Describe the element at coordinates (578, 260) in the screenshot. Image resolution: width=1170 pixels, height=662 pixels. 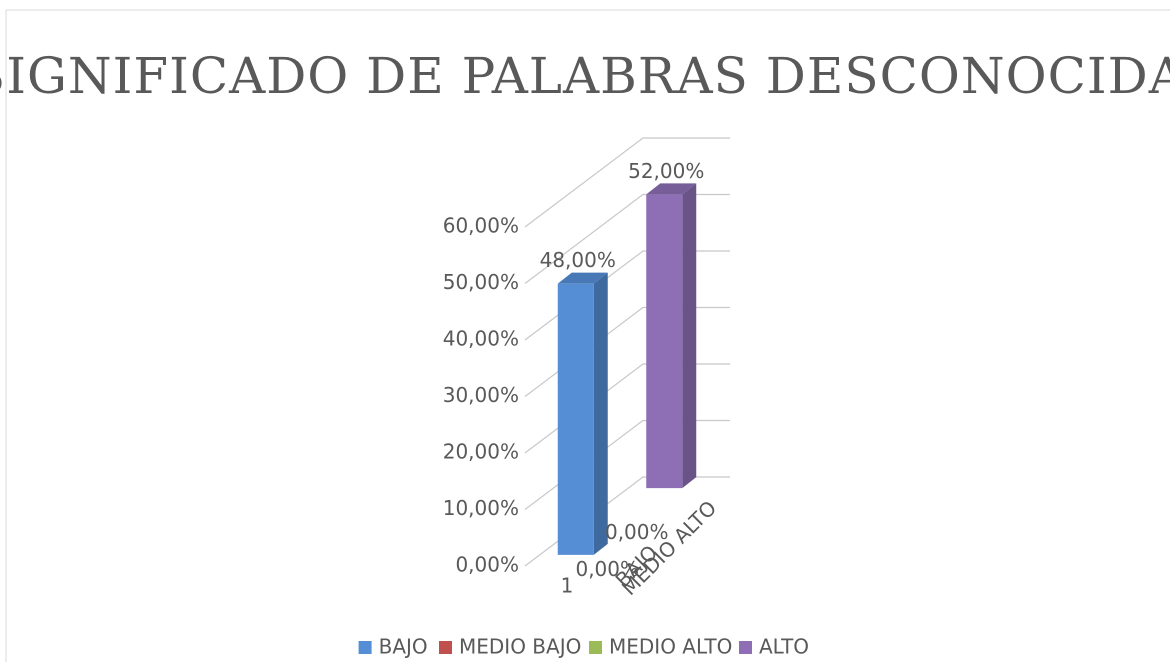
I see `data-label: 48,00%` at that location.